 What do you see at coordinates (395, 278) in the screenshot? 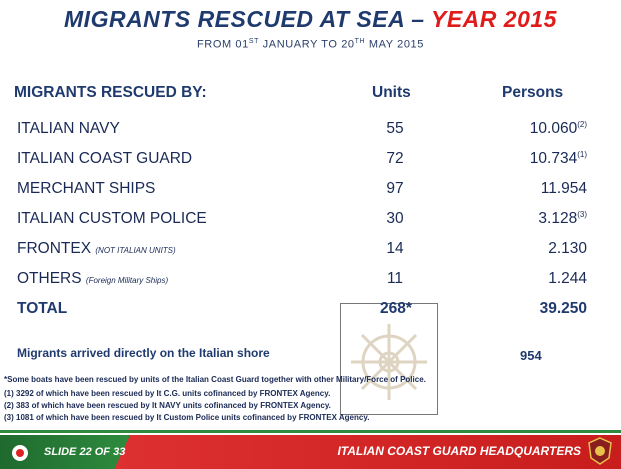
I see `row-units: 11` at bounding box center [395, 278].